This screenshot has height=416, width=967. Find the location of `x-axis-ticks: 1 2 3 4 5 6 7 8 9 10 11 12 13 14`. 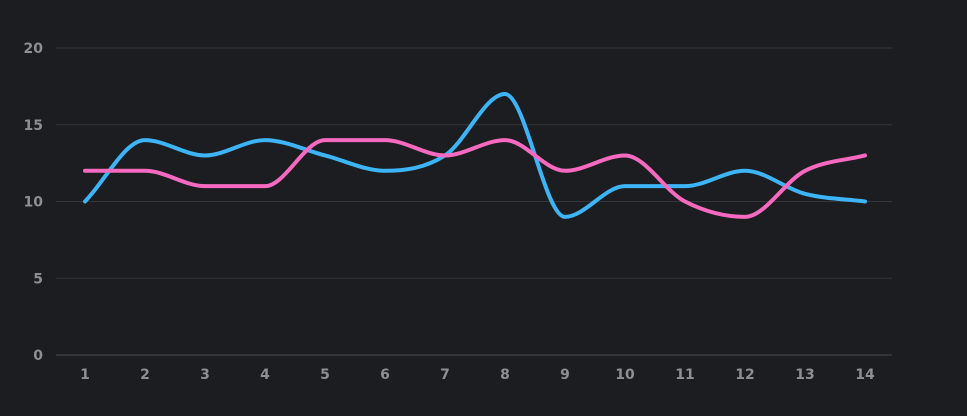

x-axis-ticks: 1 2 3 4 5 6 7 8 9 10 11 12 13 14 is located at coordinates (477, 375).